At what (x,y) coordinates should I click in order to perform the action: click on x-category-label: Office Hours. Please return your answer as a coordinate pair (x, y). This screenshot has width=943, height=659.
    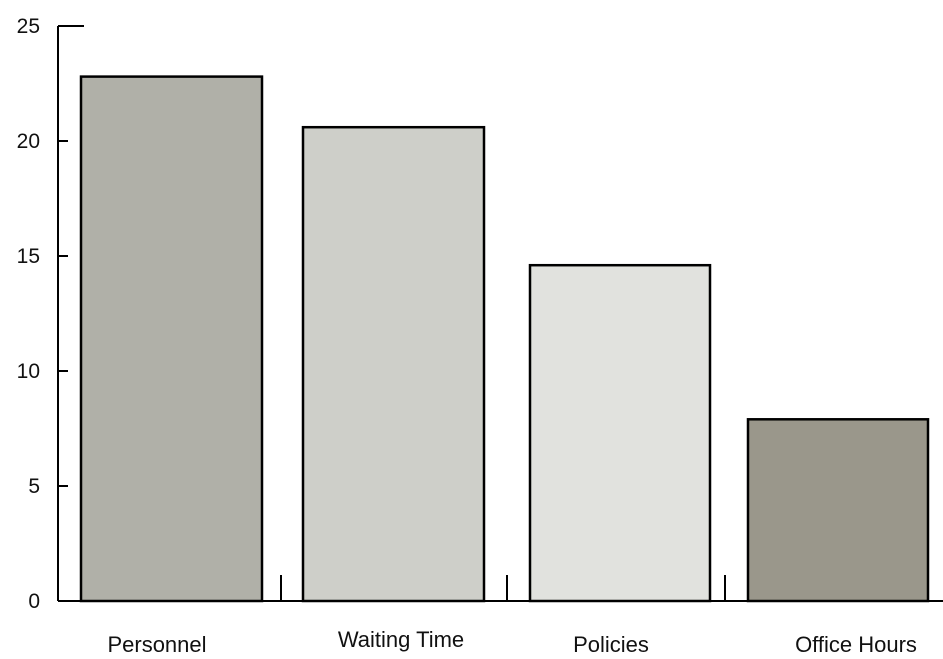
    Looking at the image, I should click on (856, 644).